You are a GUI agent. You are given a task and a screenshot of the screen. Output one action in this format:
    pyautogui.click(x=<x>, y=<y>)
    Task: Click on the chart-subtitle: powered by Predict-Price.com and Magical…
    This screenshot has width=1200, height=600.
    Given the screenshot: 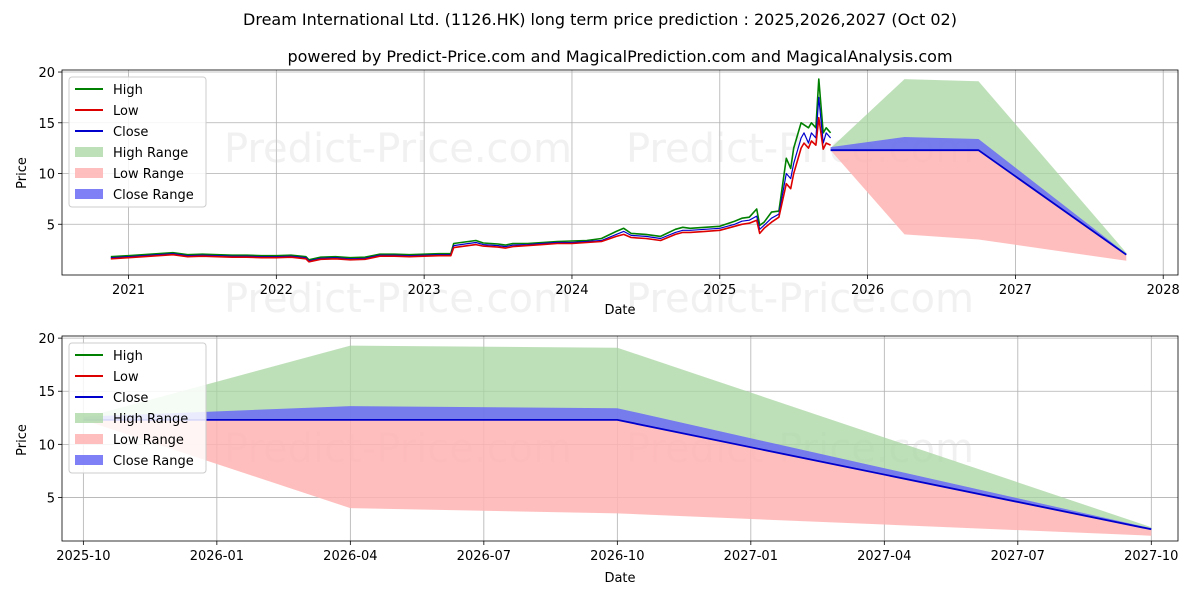 What is the action you would take?
    pyautogui.click(x=619, y=56)
    